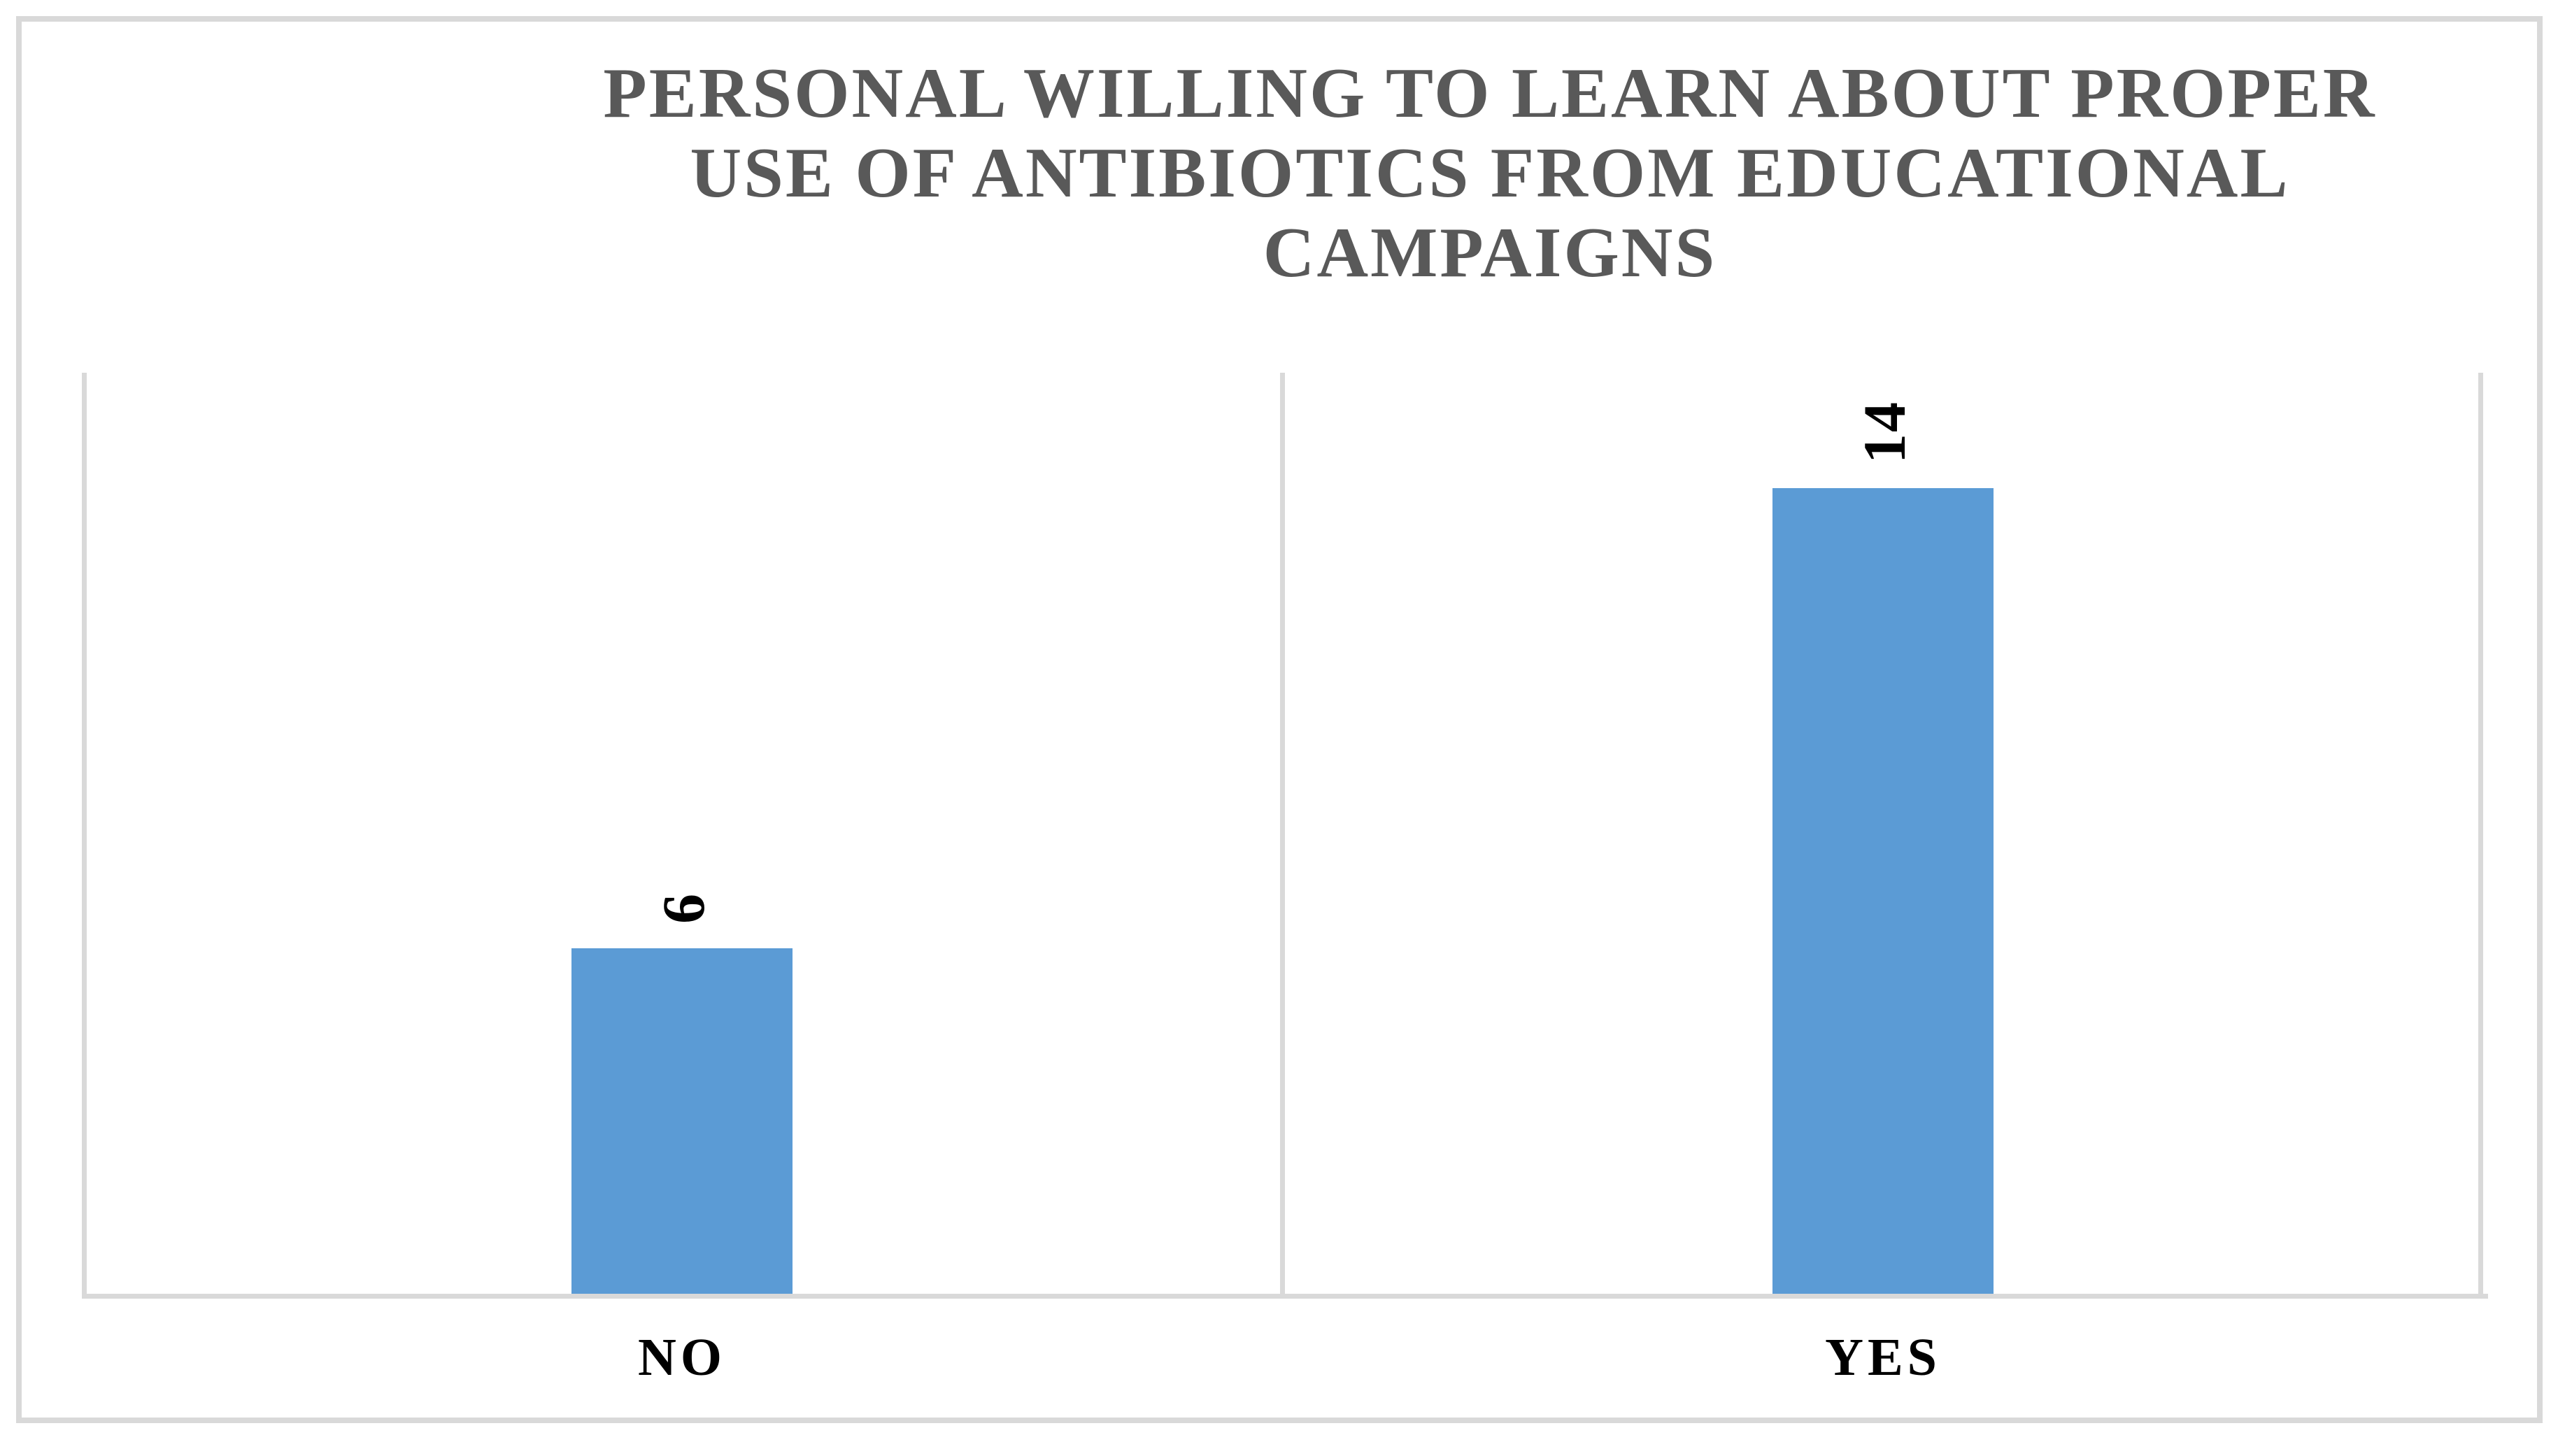 This screenshot has height=1456, width=2558. Describe the element at coordinates (682, 1121) in the screenshot. I see `bar-no` at that location.